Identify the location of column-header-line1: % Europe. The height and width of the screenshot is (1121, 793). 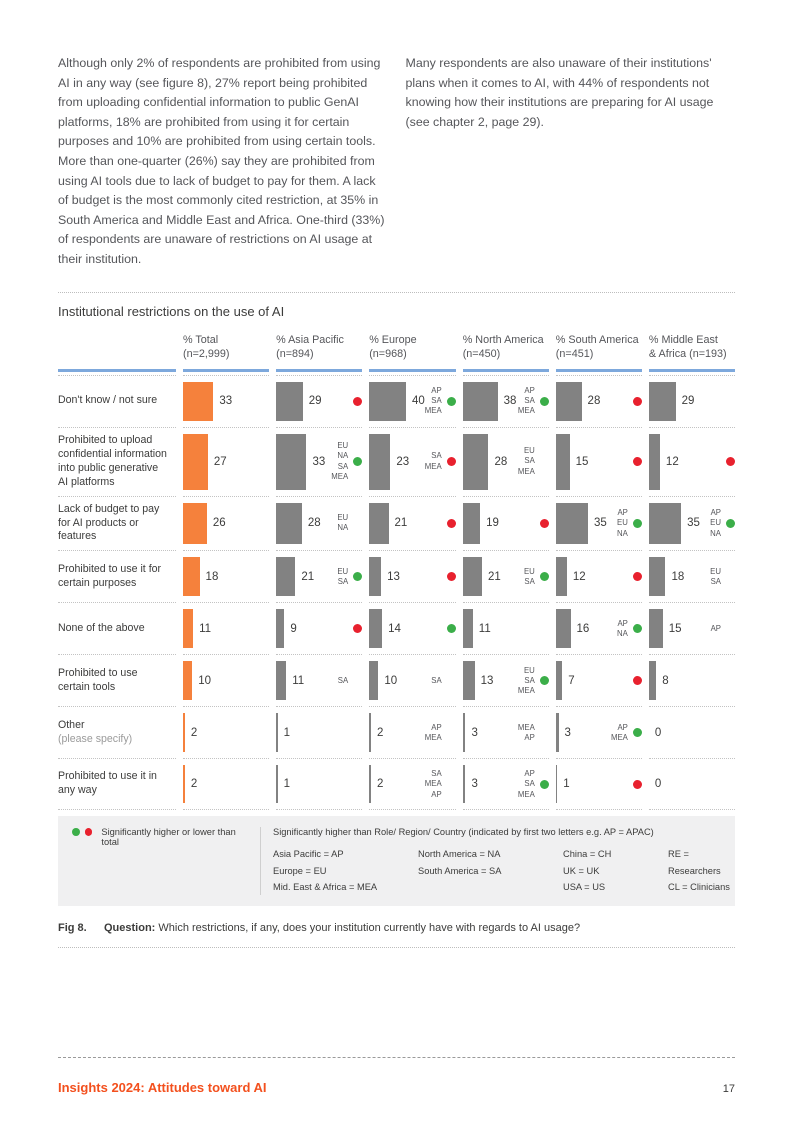
(393, 339).